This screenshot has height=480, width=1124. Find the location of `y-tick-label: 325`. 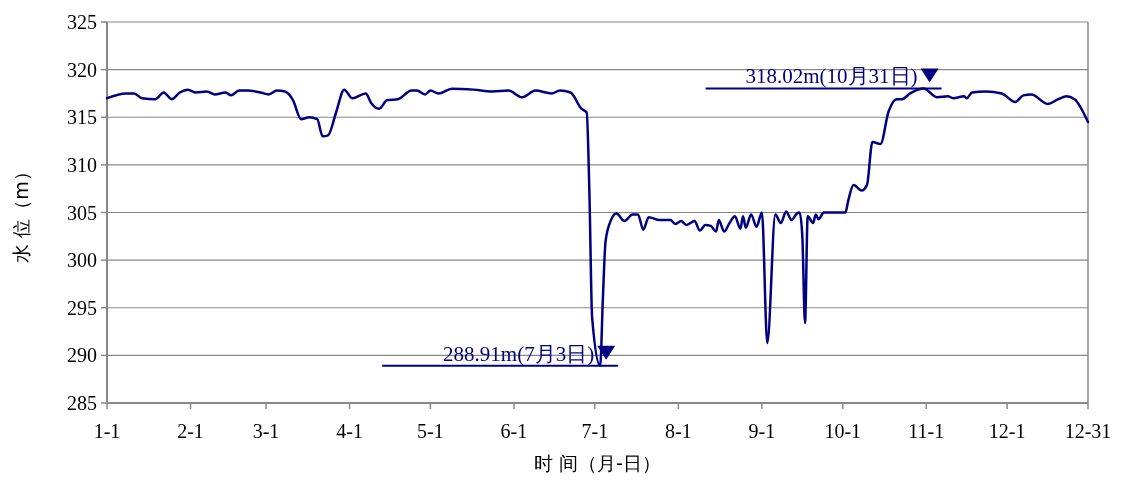

y-tick-label: 325 is located at coordinates (82, 22).